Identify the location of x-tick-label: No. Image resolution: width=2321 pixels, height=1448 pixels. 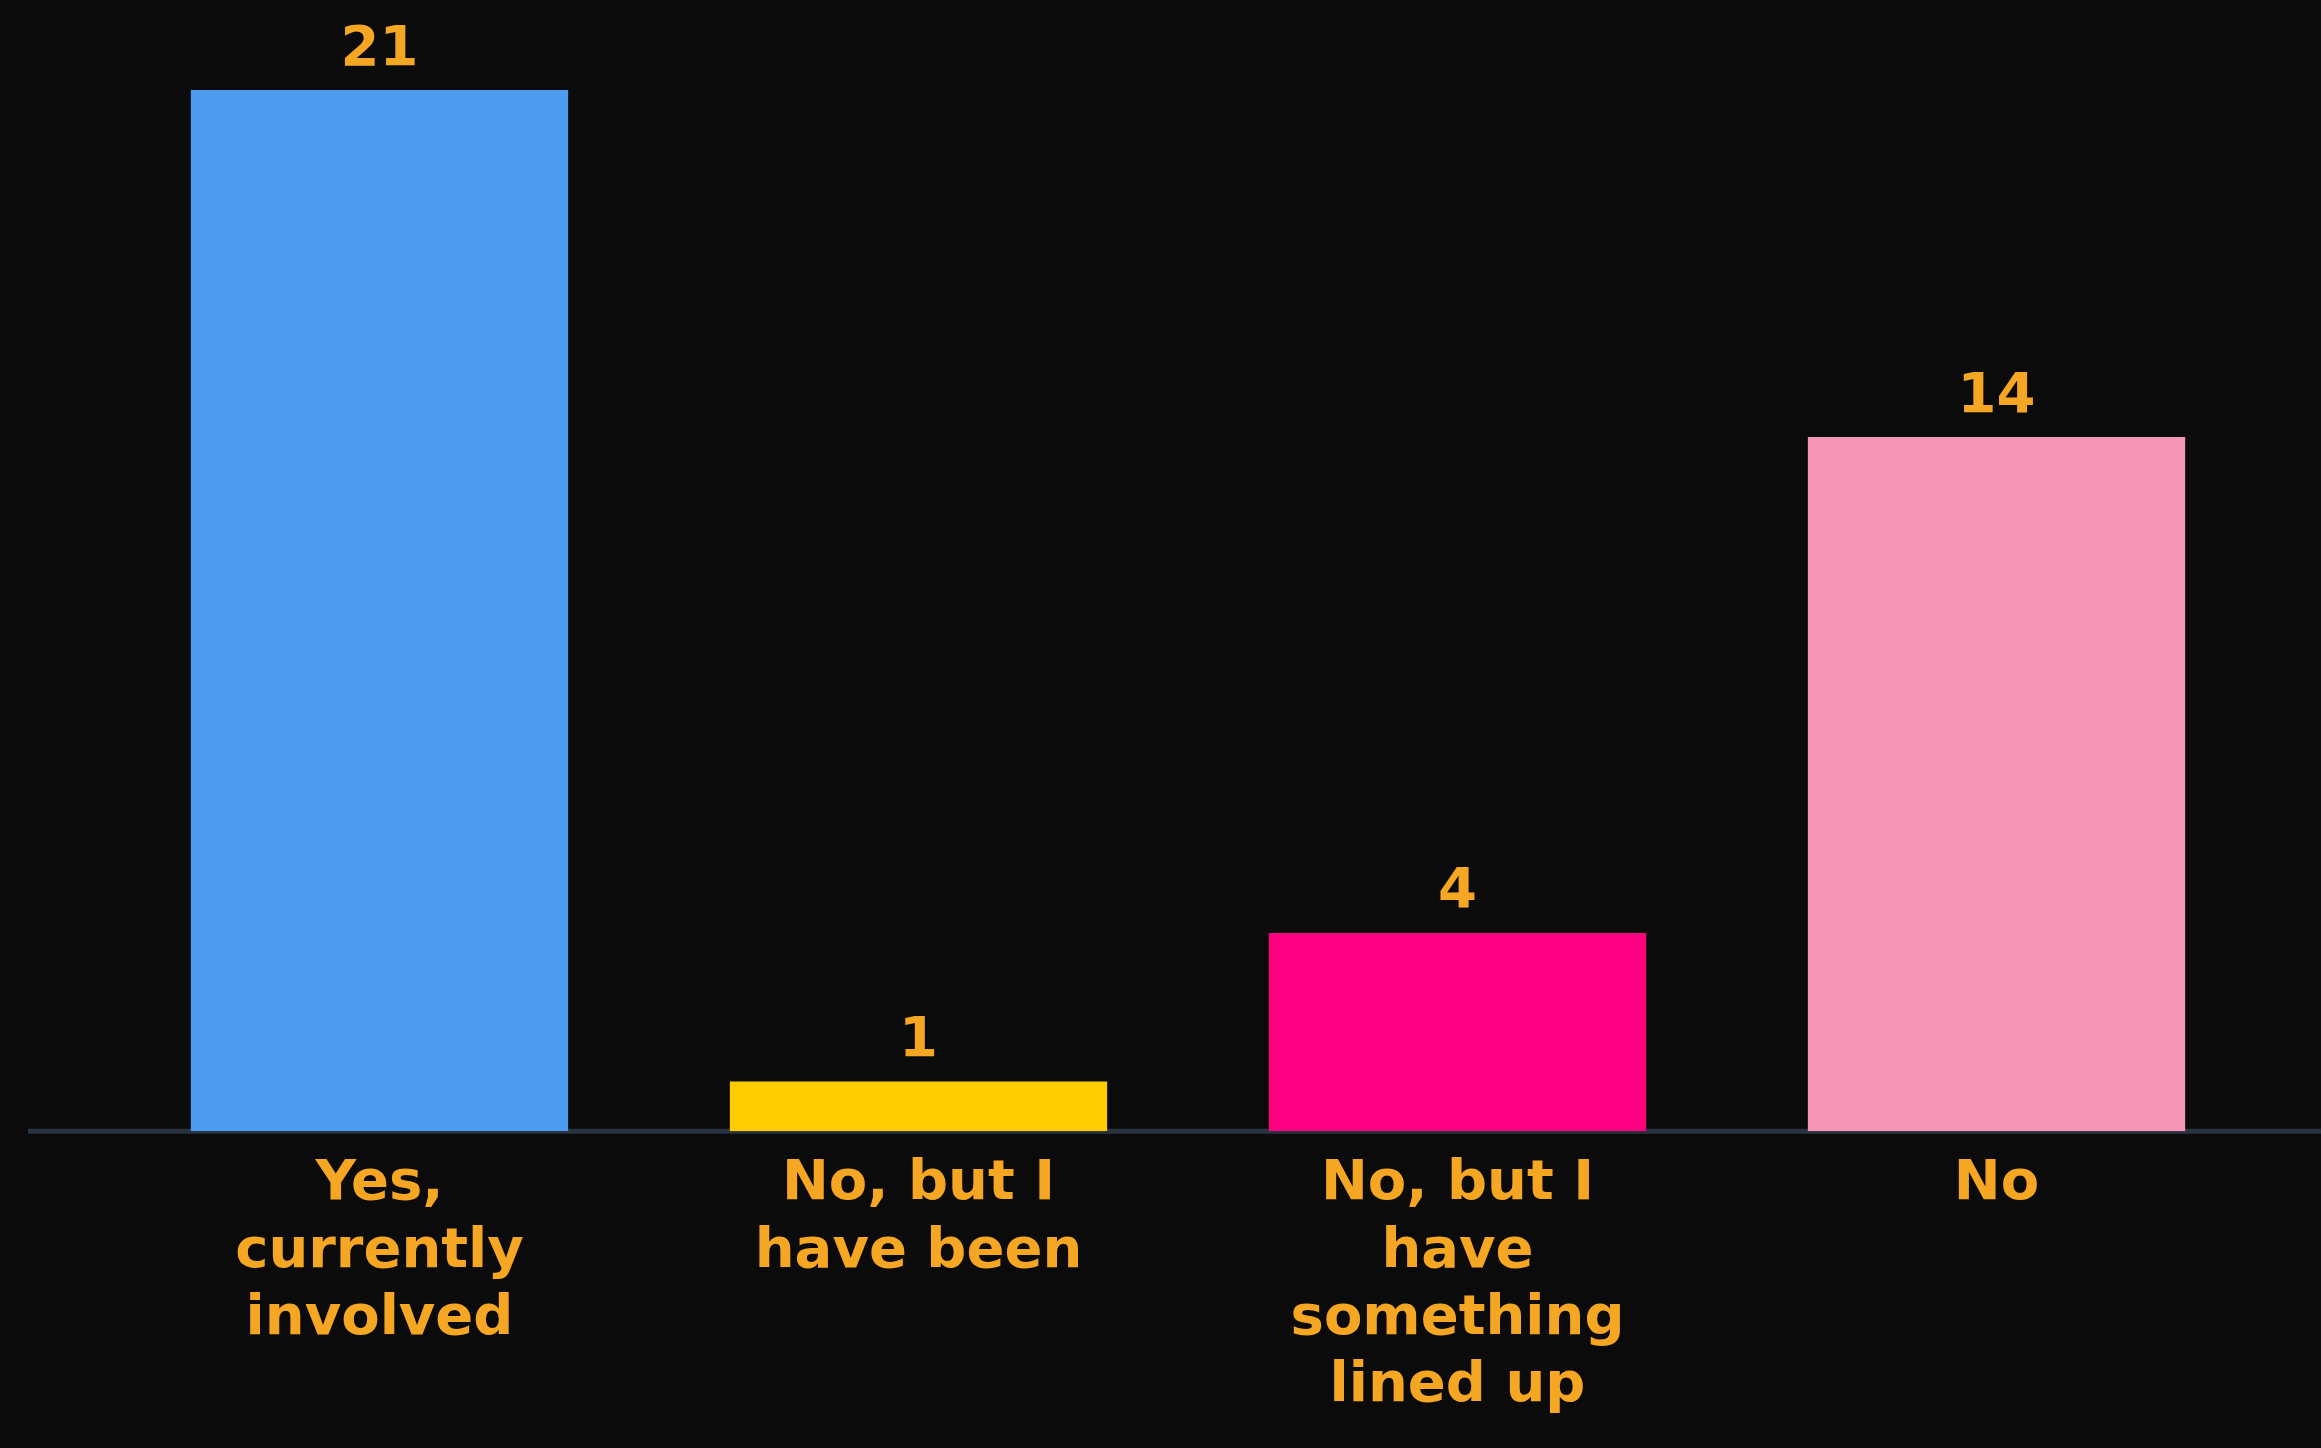
(1996, 1180).